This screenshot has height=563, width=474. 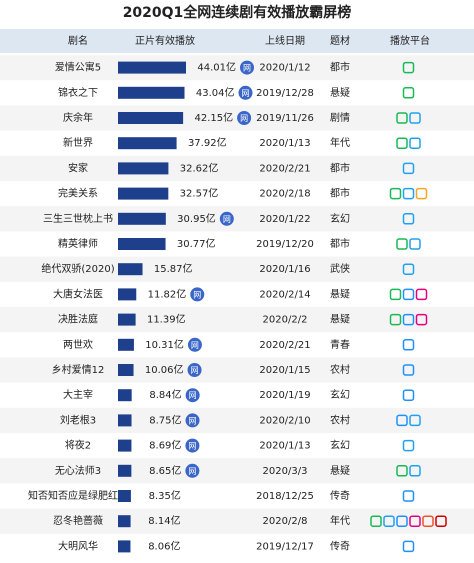 What do you see at coordinates (164, 520) in the screenshot?
I see `value-label: 8.14亿` at bounding box center [164, 520].